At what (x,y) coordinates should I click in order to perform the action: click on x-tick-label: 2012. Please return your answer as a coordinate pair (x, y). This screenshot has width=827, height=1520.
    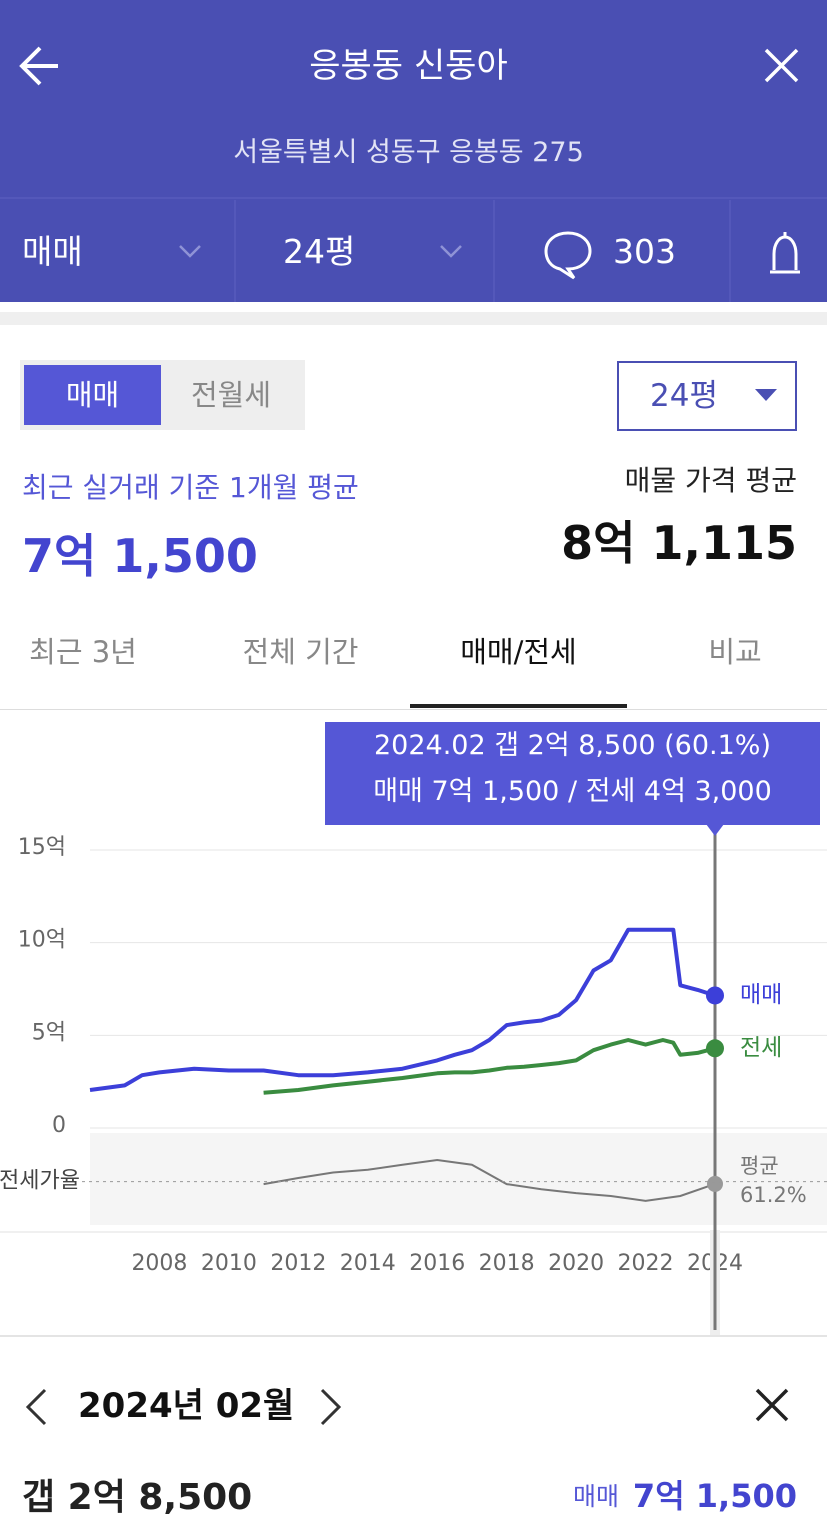
    Looking at the image, I should click on (298, 1263).